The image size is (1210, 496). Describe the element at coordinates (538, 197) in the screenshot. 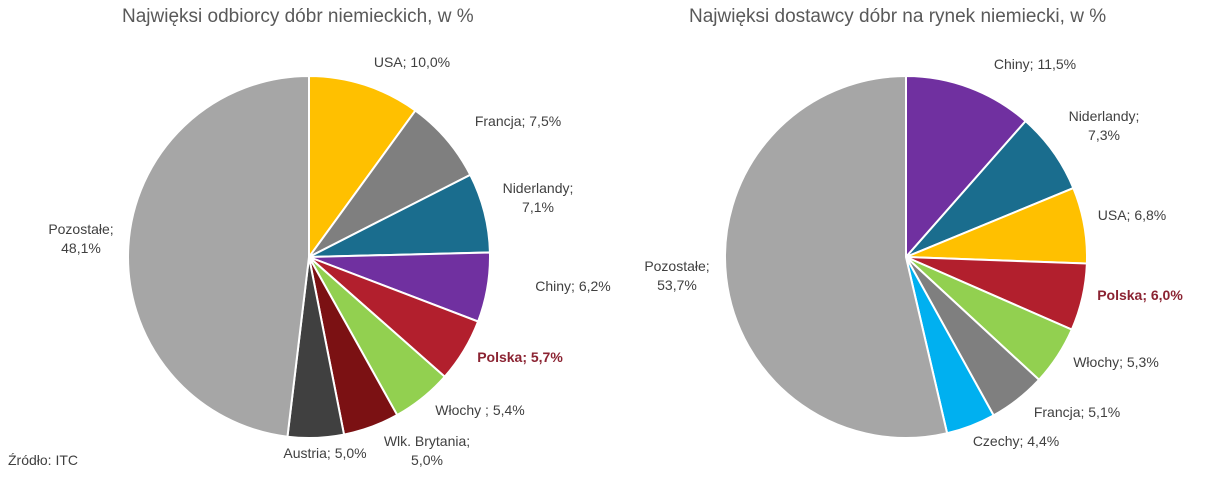

I see `pie-label-niderlandy: Niderlandy; 7,1%` at that location.